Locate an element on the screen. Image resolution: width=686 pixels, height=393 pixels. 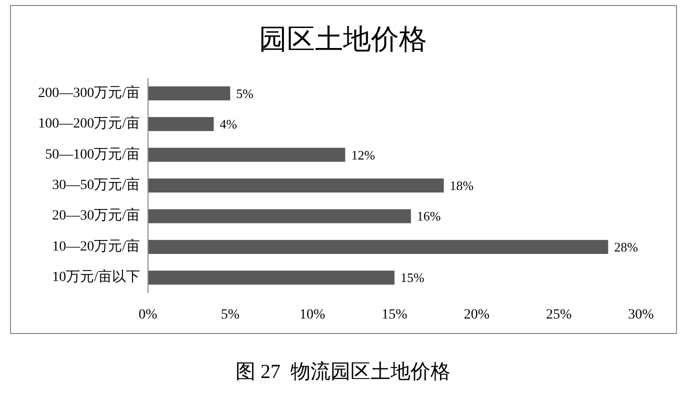
title: 园区土地价格 is located at coordinates (343, 40).